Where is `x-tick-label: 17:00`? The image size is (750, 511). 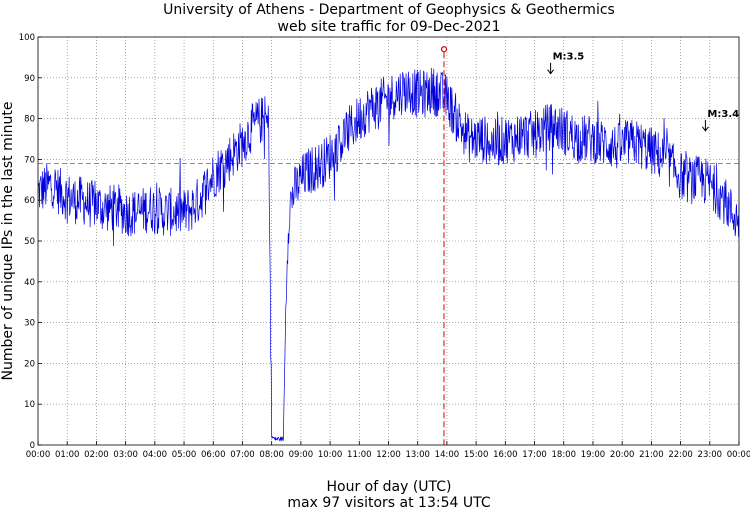
x-tick-label: 17:00 is located at coordinates (534, 455).